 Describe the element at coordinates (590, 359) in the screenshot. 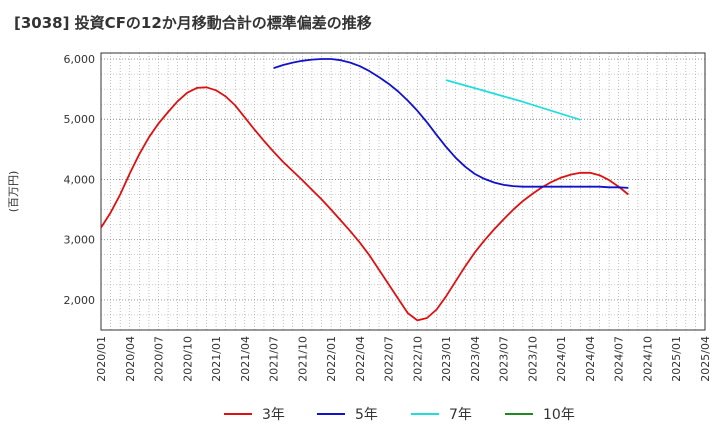

I see `x-tick-label: 2024/04` at that location.